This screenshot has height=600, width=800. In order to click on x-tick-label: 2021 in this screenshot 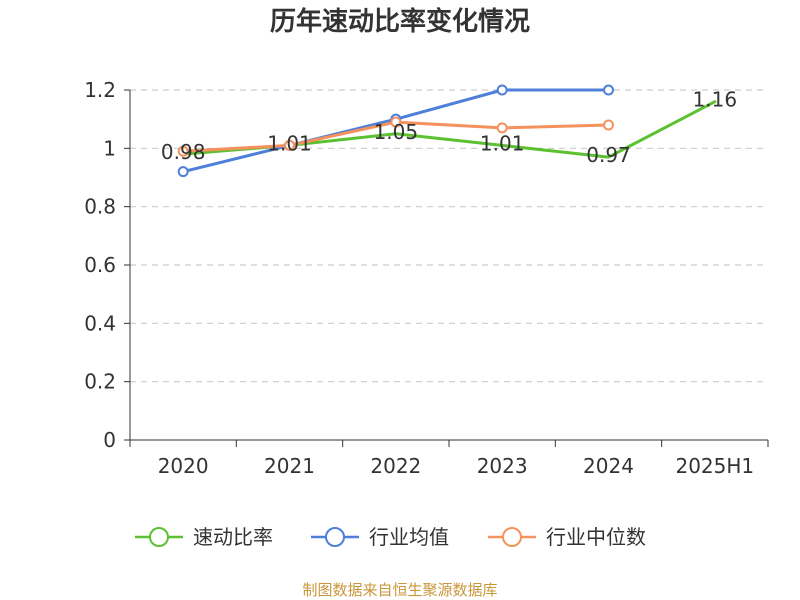, I will do `click(289, 466)`.